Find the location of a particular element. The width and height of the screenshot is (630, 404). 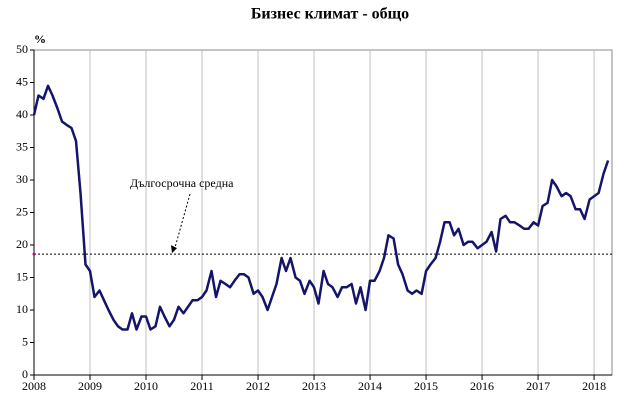

reference-marker is located at coordinates (34, 254).